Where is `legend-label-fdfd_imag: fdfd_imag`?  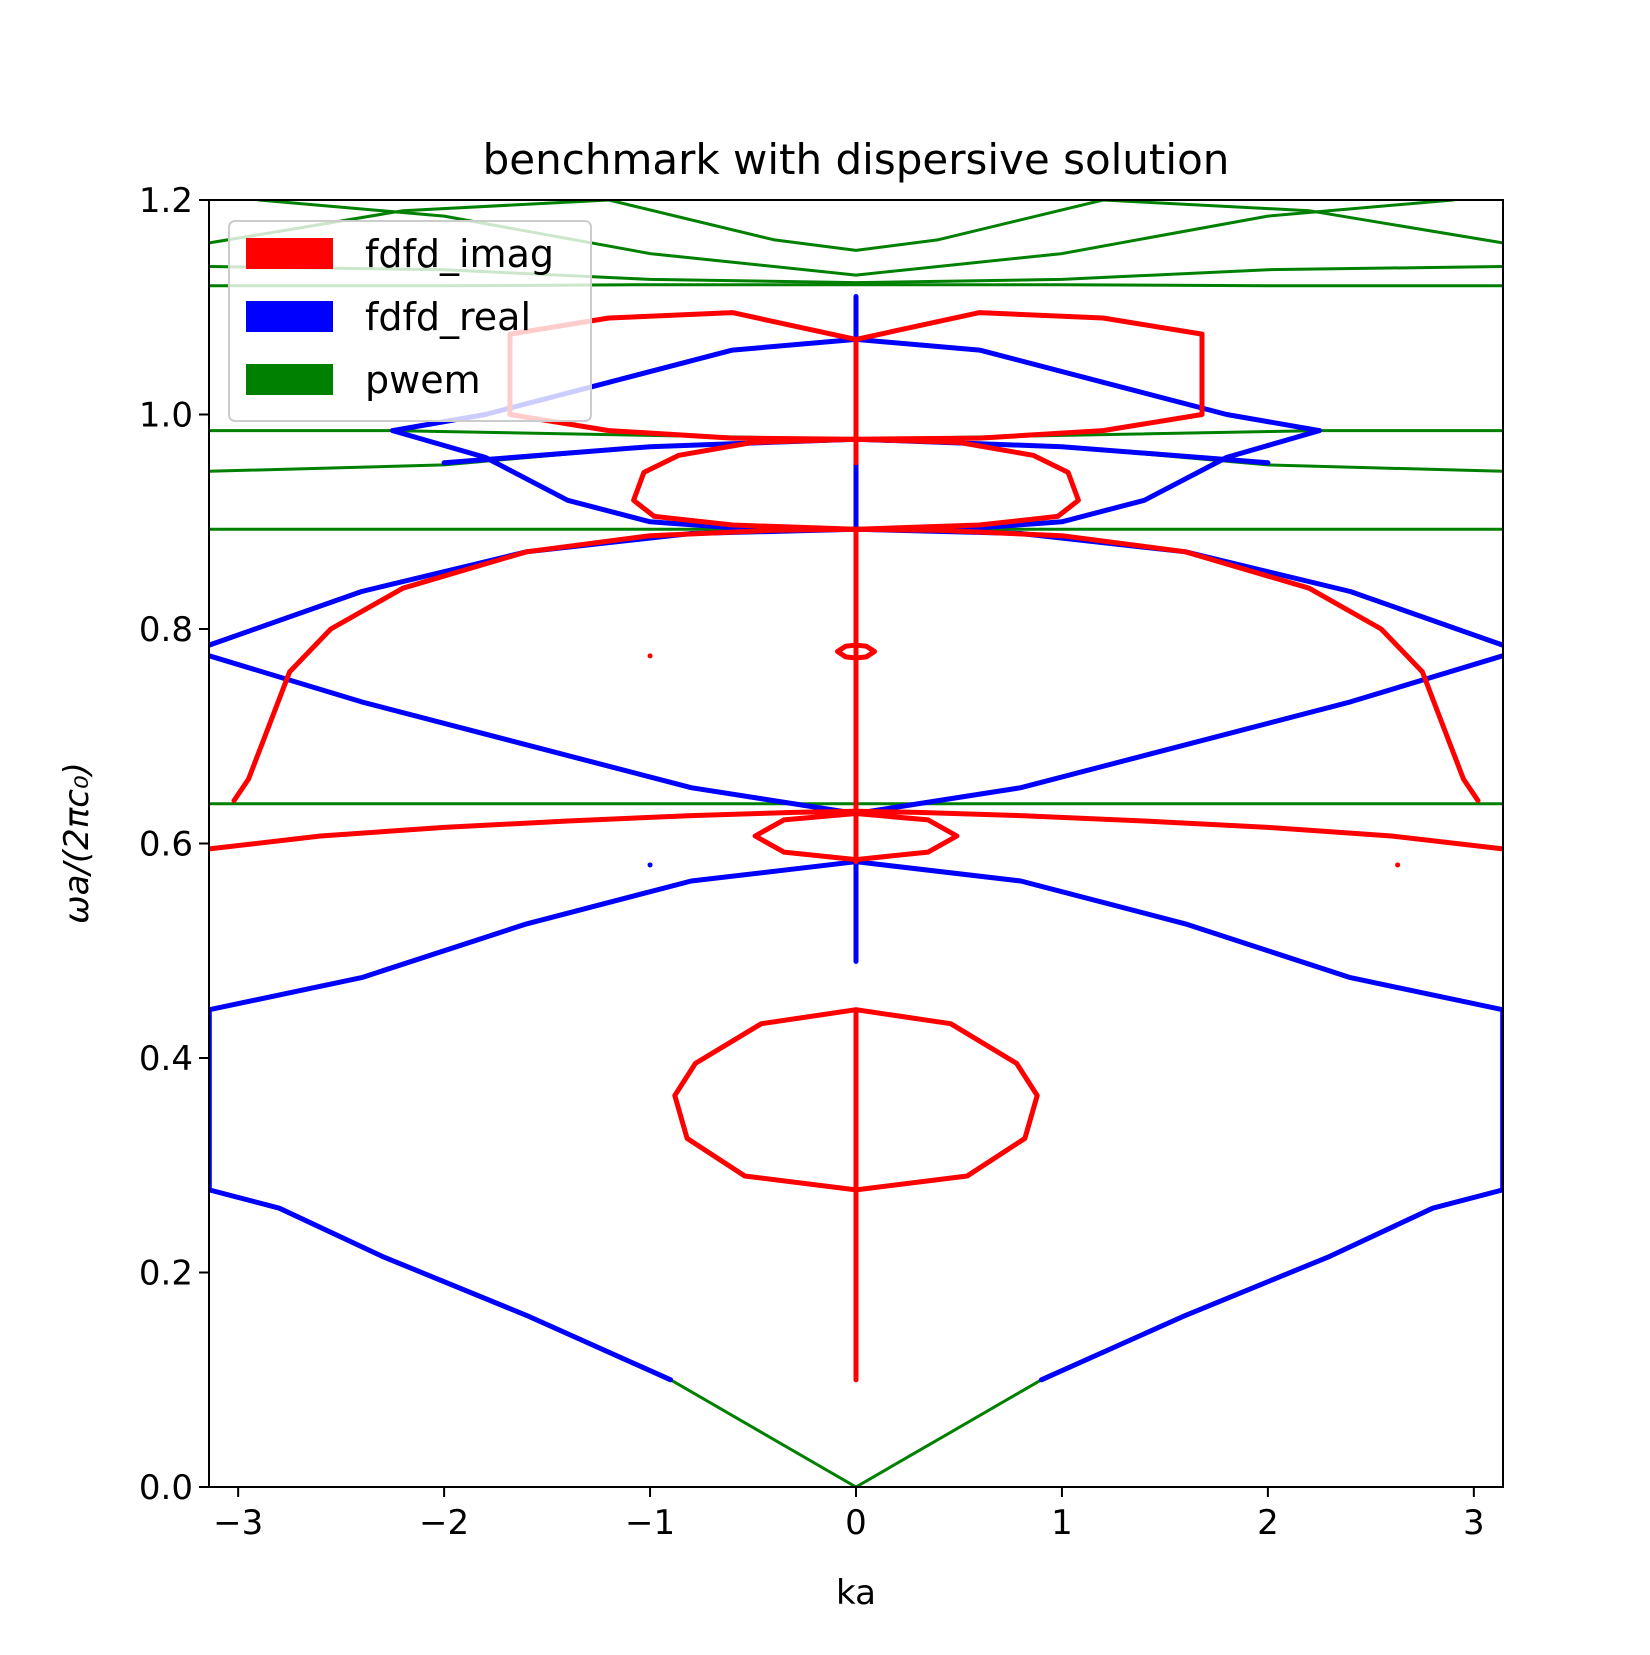
legend-label-fdfd_imag: fdfd_imag is located at coordinates (459, 254).